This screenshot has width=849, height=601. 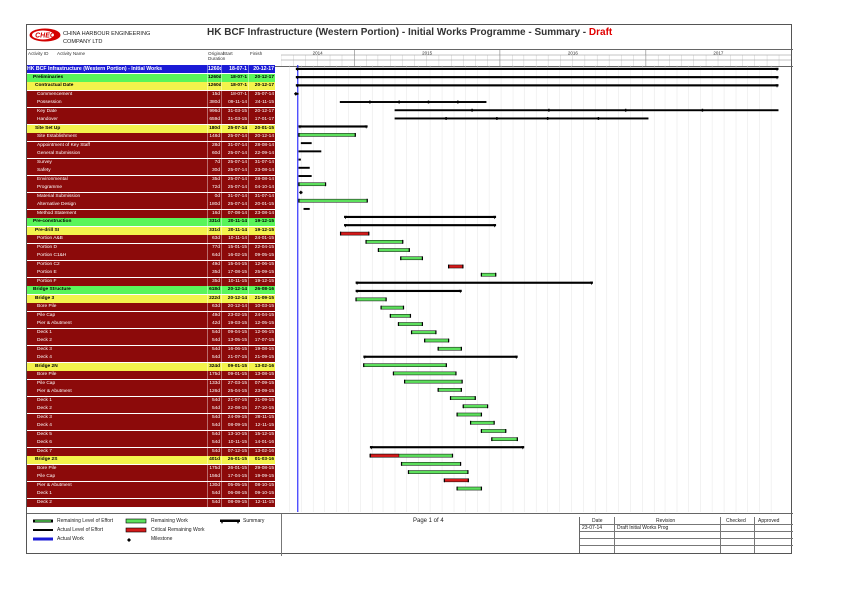 I want to click on activity-duration: 0d, so click(x=214, y=196).